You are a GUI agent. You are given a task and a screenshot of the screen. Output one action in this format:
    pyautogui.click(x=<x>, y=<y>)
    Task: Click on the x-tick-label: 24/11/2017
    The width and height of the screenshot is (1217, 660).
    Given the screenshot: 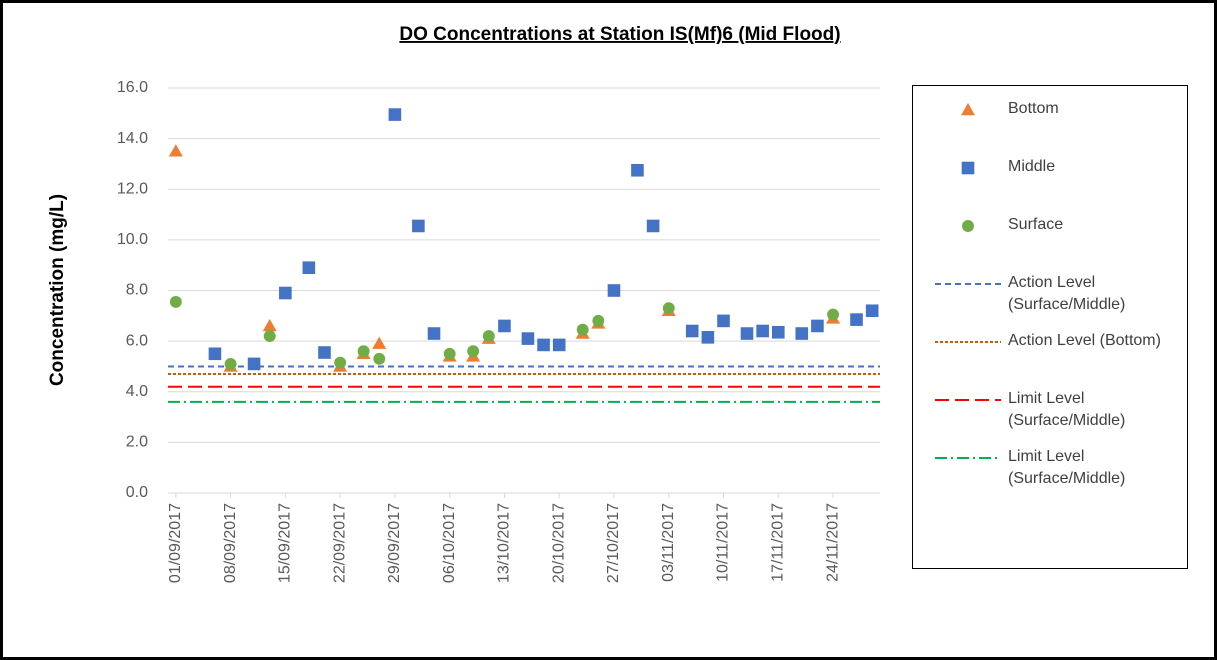 What is the action you would take?
    pyautogui.click(x=832, y=542)
    